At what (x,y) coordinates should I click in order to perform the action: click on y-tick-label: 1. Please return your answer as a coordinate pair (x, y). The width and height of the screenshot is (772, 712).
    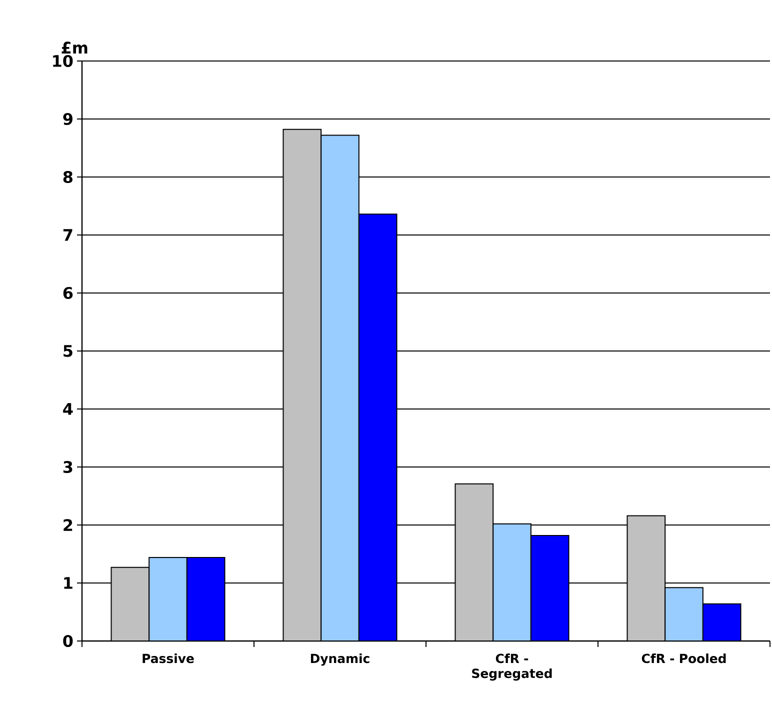
    Looking at the image, I should click on (68, 583).